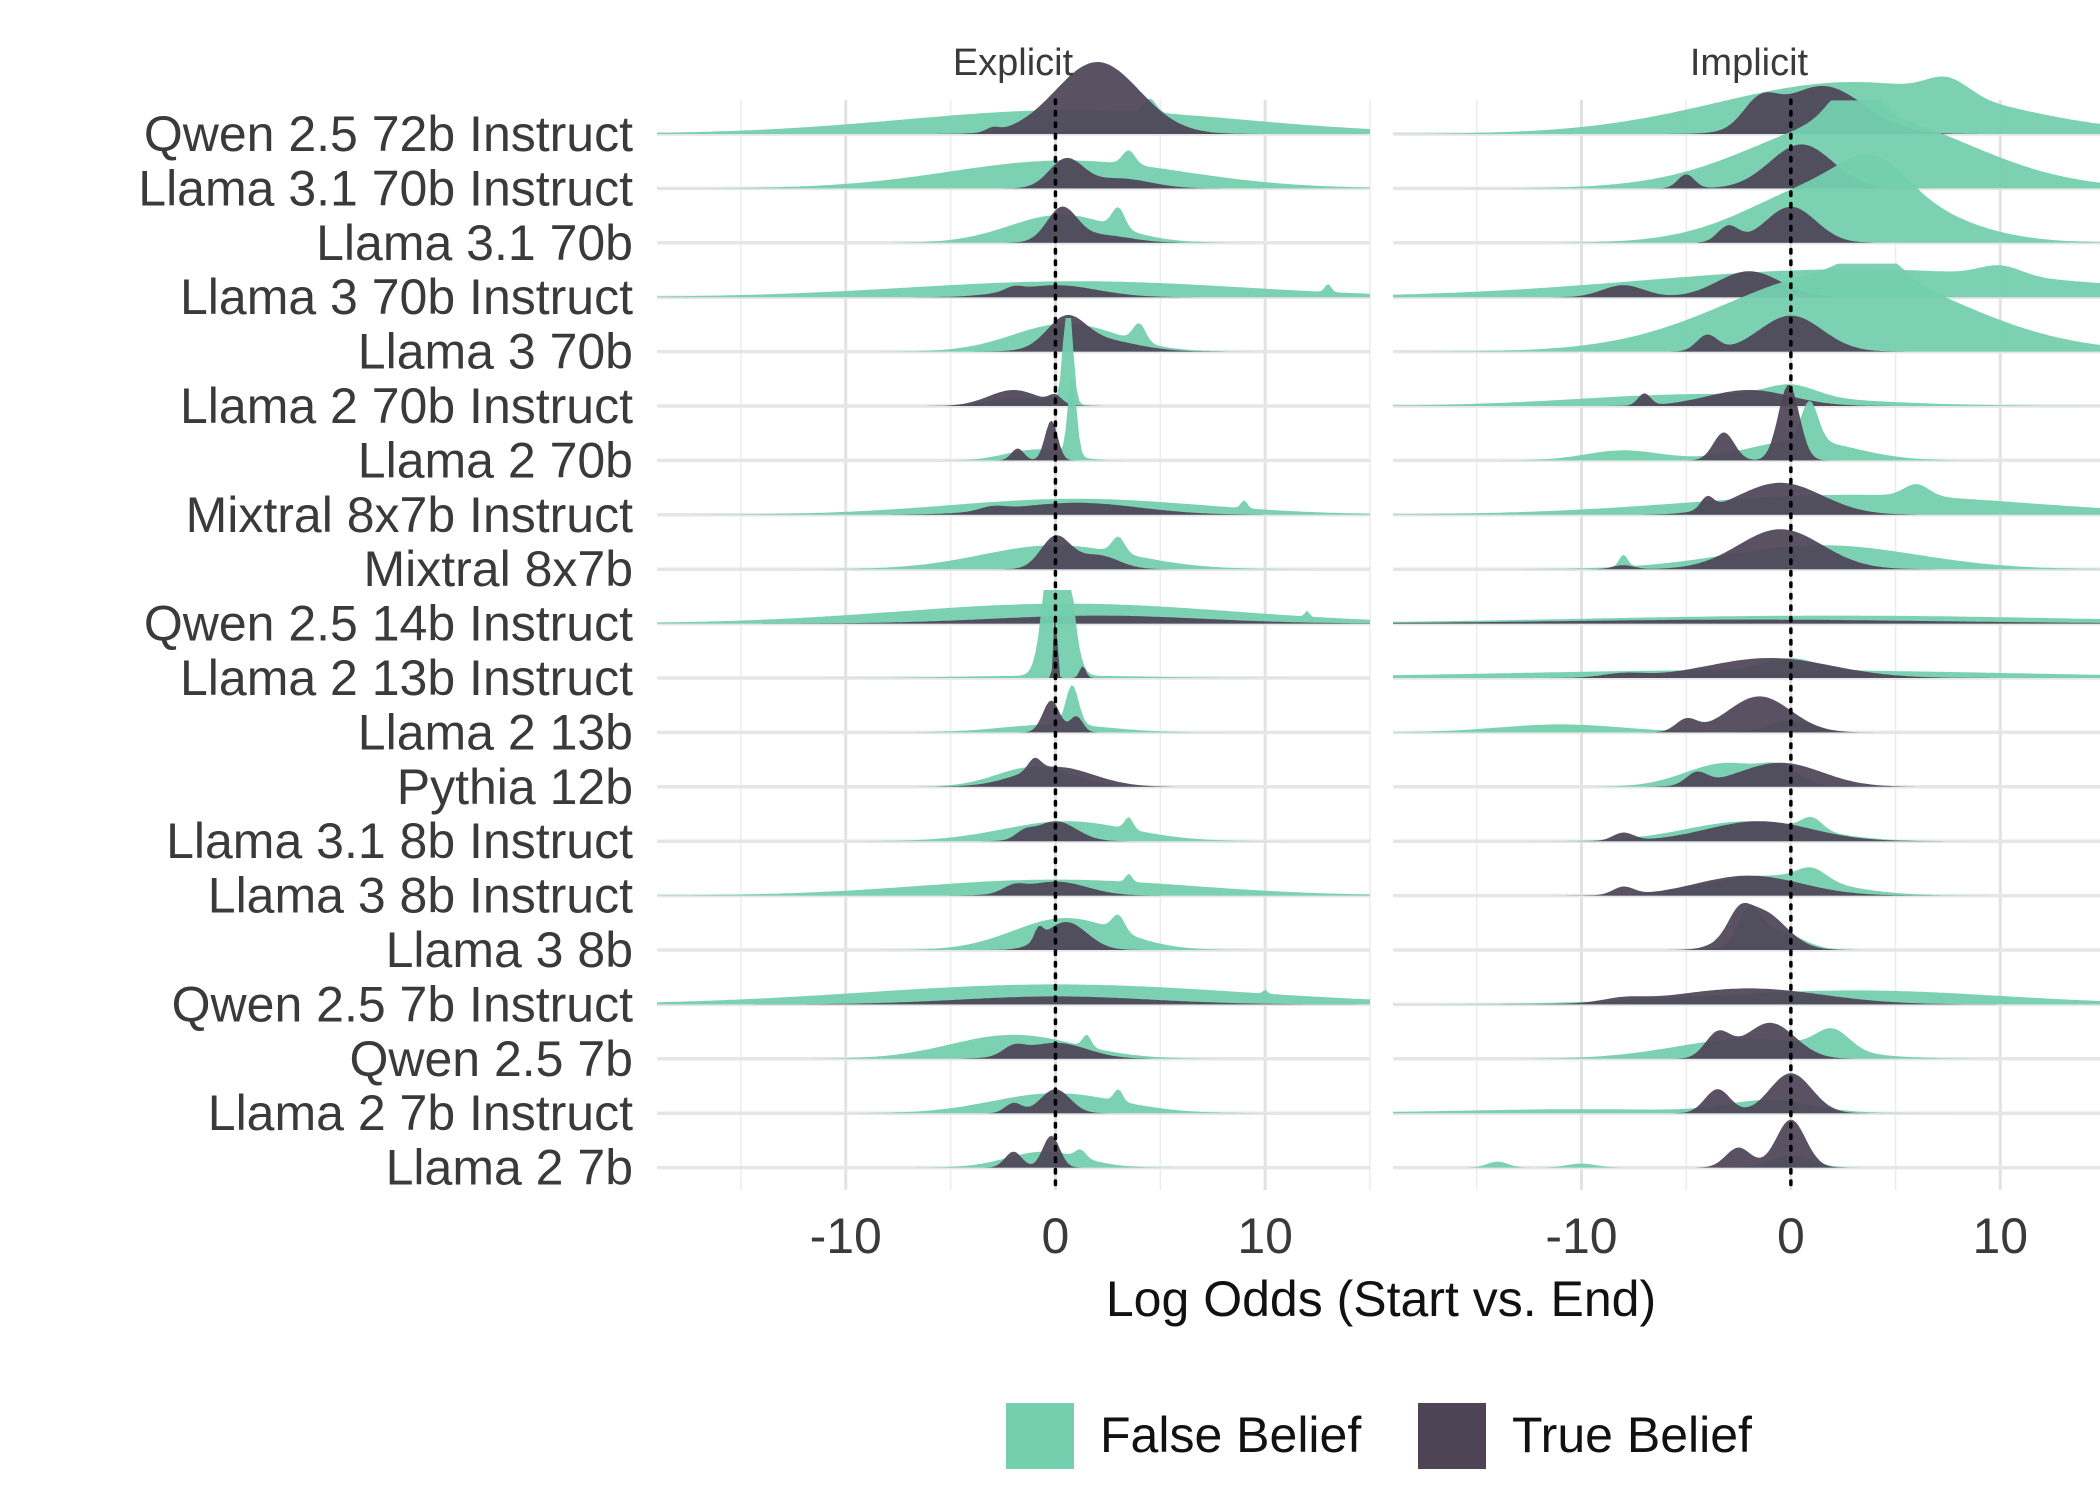 The image size is (2100, 1500). What do you see at coordinates (1746, 926) in the screenshot?
I see `density-true-belief-implicit-llama-3-8b` at bounding box center [1746, 926].